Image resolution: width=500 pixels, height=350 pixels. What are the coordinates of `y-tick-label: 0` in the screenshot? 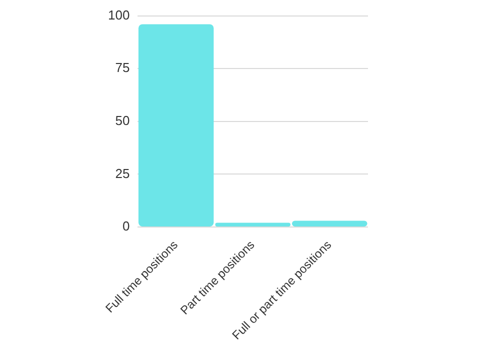 It's located at (126, 226).